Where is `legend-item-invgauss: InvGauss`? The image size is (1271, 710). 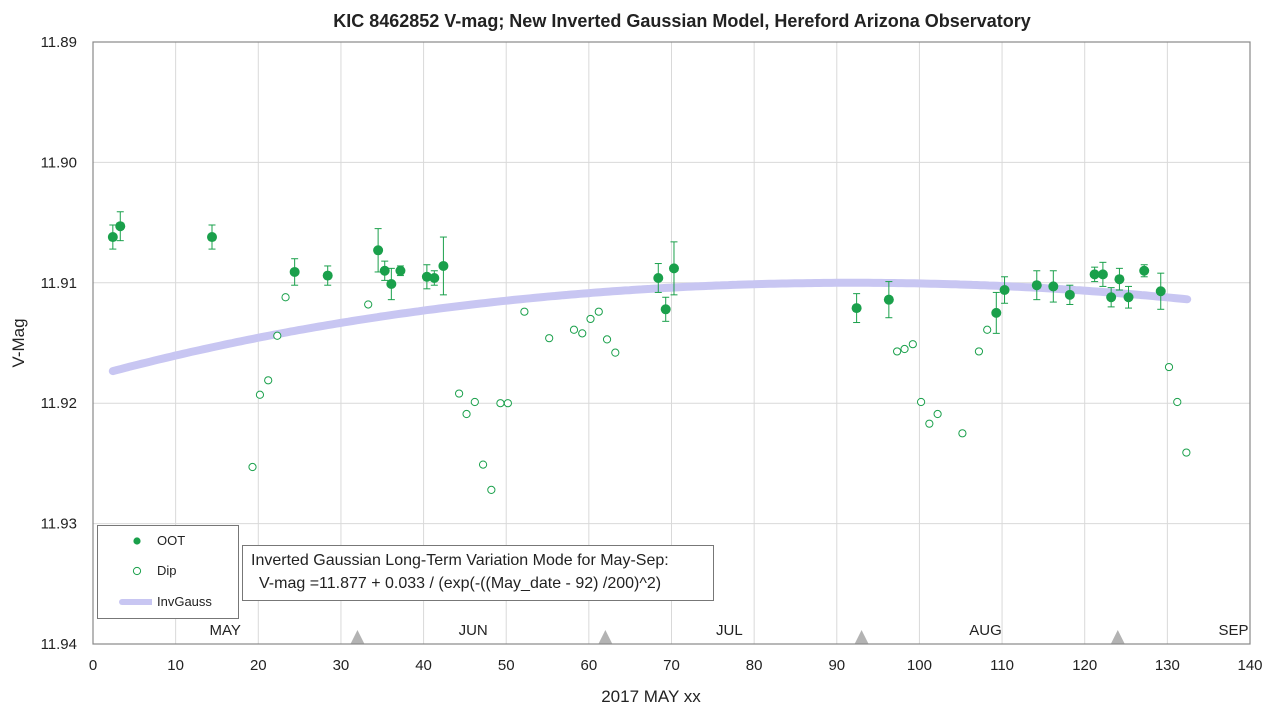
legend-item-invgauss: InvGauss is located at coordinates (168, 602).